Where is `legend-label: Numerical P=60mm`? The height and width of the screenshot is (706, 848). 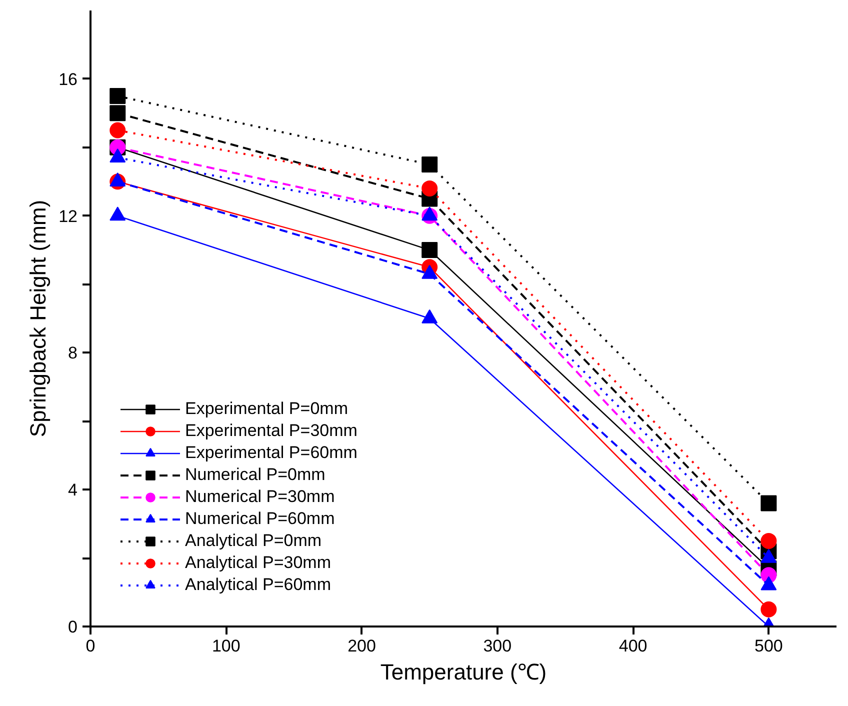 legend-label: Numerical P=60mm is located at coordinates (260, 519).